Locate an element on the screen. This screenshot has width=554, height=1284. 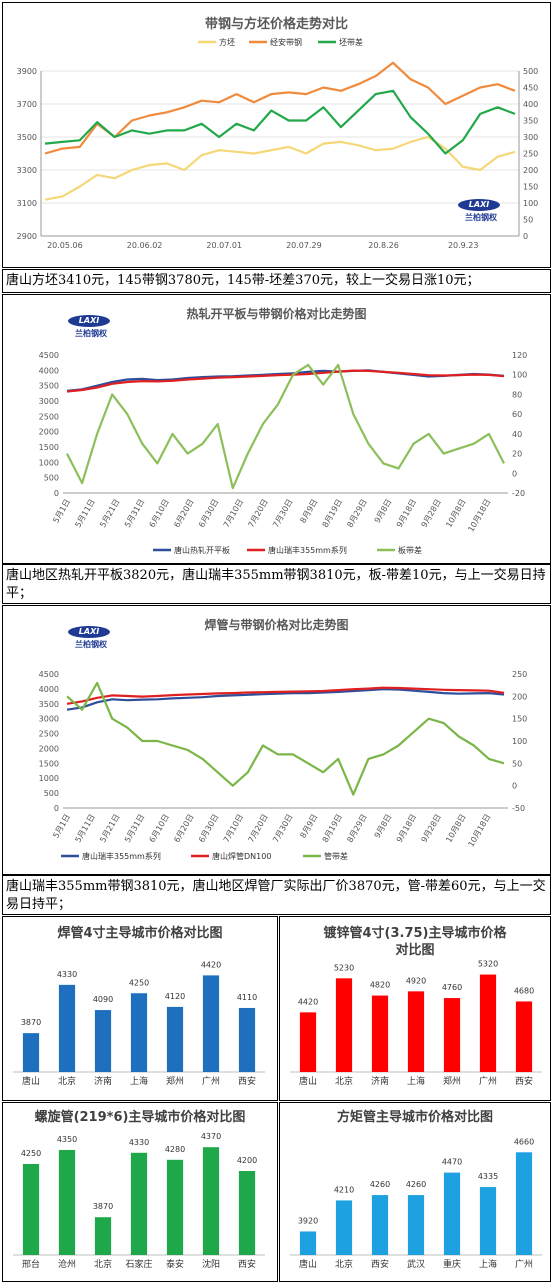
bar-value-label: 4420 is located at coordinates (211, 964).